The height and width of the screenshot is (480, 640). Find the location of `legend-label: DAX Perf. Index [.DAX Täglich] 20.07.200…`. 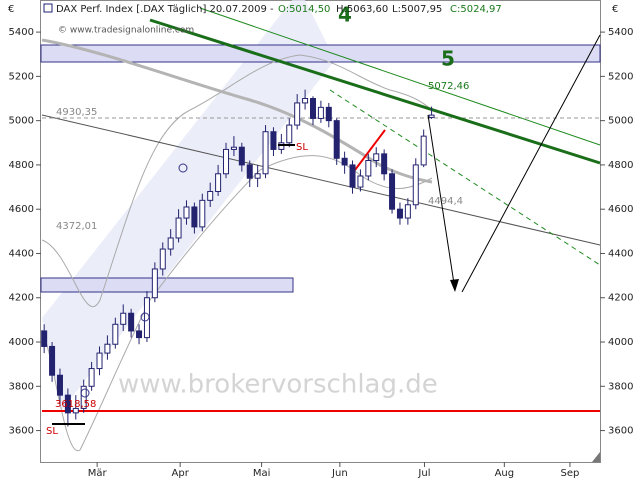

legend-label: DAX Perf. Index [.DAX Täglich] 20.07.200… is located at coordinates (165, 9).